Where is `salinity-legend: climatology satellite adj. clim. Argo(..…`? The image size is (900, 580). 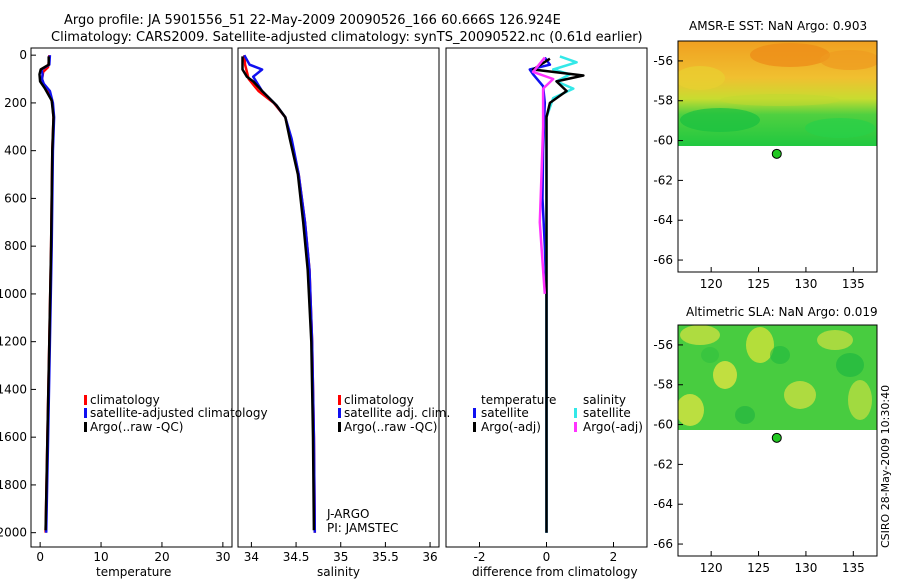 salinity-legend: climatology satellite adj. clim. Argo(..… is located at coordinates (394, 413).